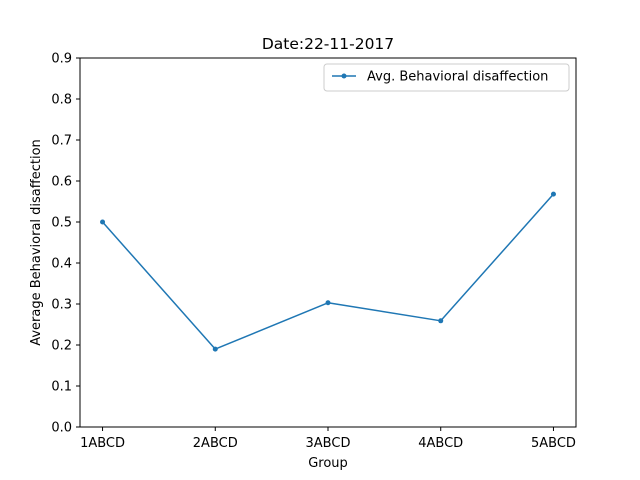 The width and height of the screenshot is (640, 480). Describe the element at coordinates (61, 141) in the screenshot. I see `y-tick-label: 0.7` at that location.